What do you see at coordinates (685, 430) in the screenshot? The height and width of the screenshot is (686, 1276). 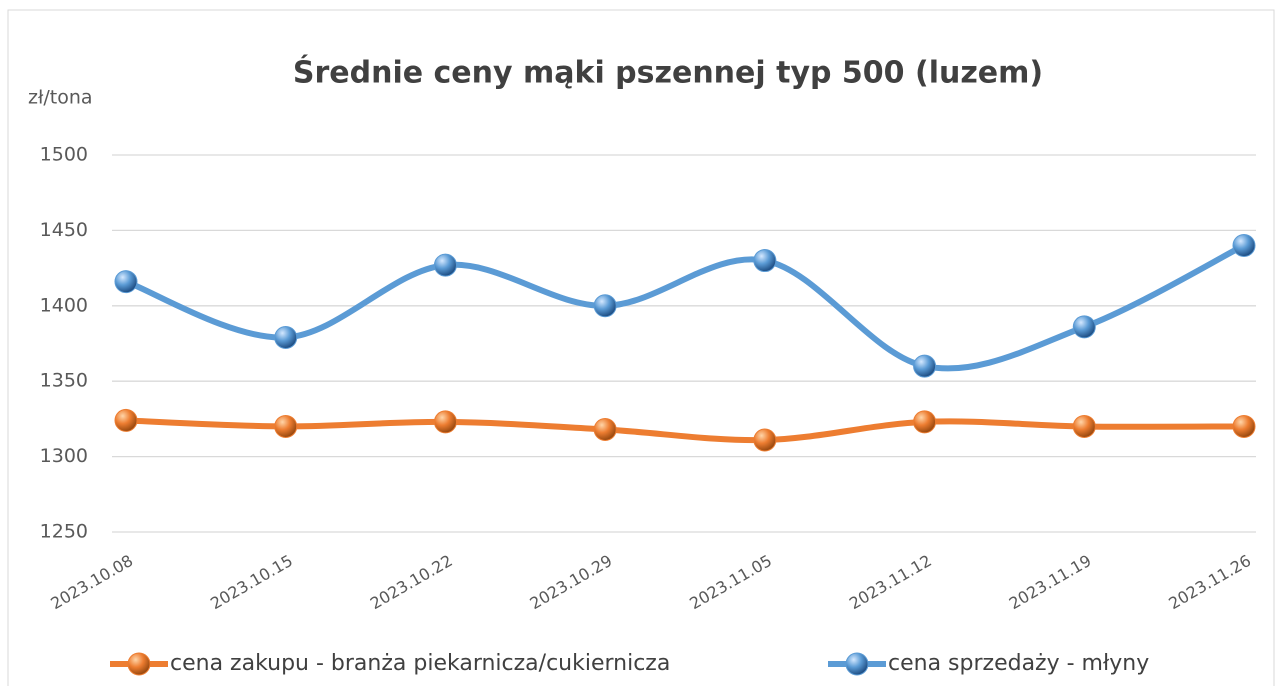 I see `series-line` at bounding box center [685, 430].